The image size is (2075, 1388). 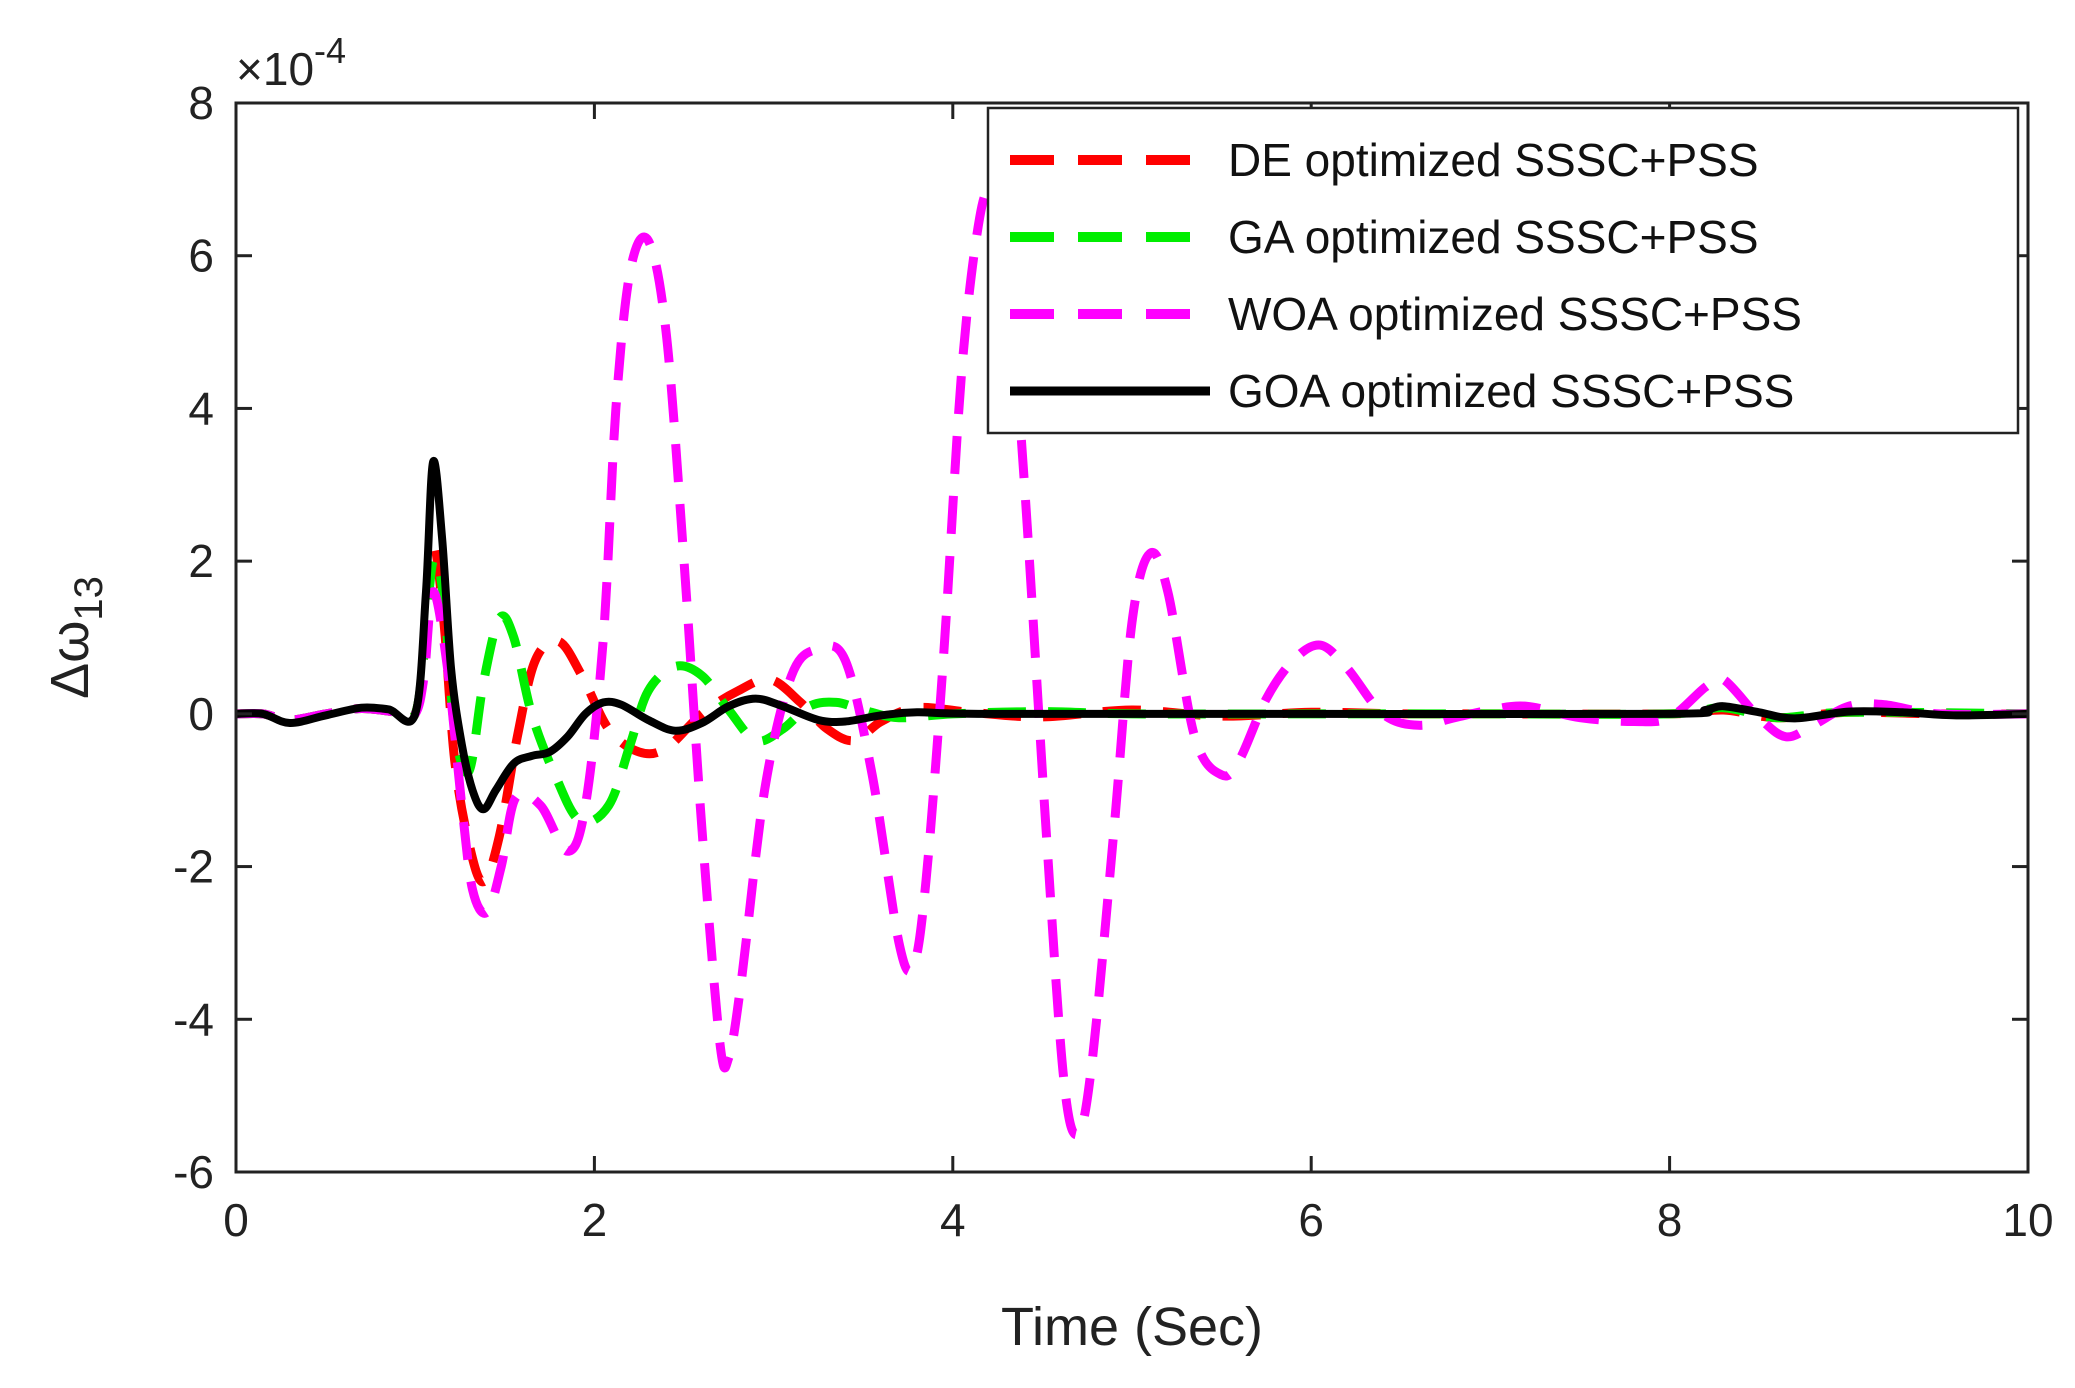 What do you see at coordinates (1311, 1220) in the screenshot?
I see `x-tick-label: 6` at bounding box center [1311, 1220].